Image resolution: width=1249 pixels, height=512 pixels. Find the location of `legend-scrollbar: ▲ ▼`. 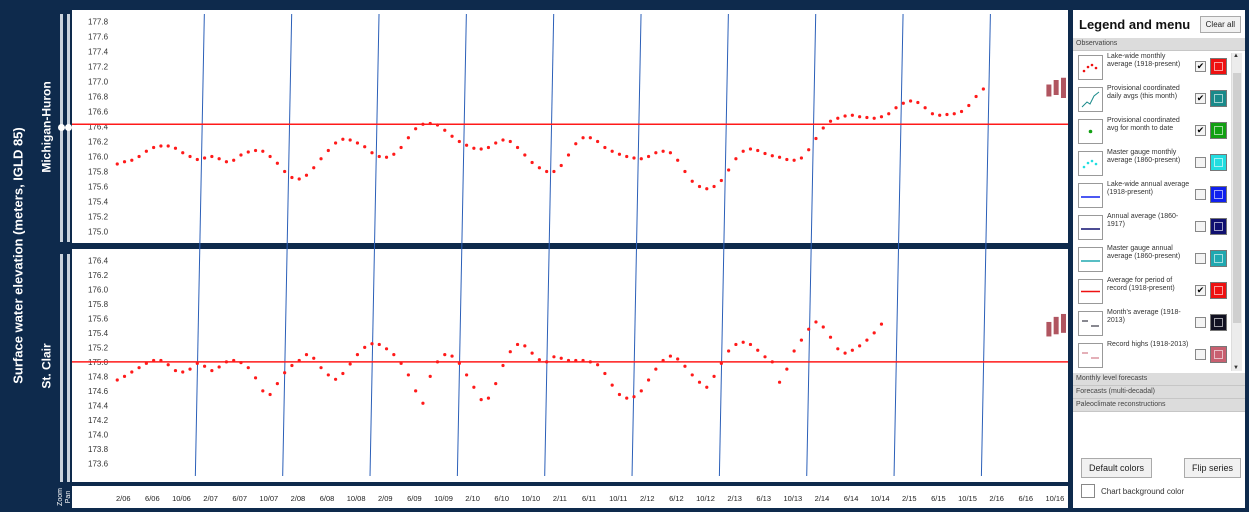

legend-scrollbar: ▲ ▼ is located at coordinates (1236, 212).